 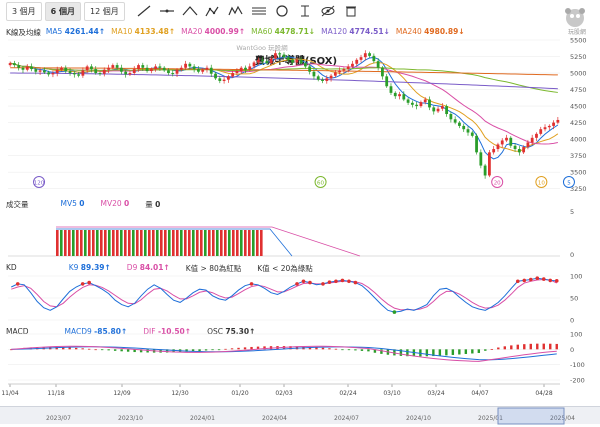 I want to click on navigator-label: 2023/07, so click(x=58, y=418).